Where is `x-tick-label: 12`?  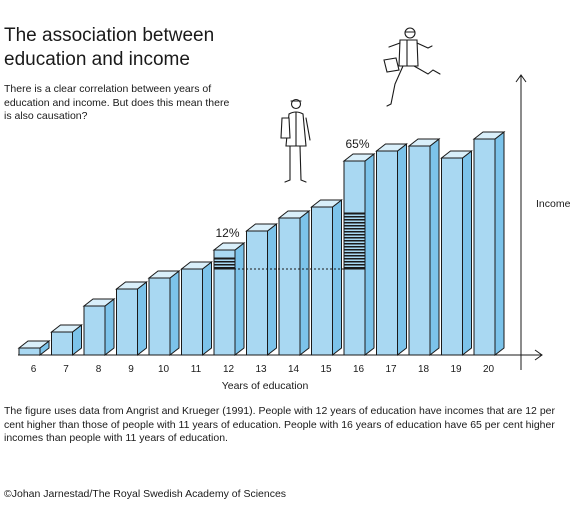
x-tick-label: 12 is located at coordinates (229, 369).